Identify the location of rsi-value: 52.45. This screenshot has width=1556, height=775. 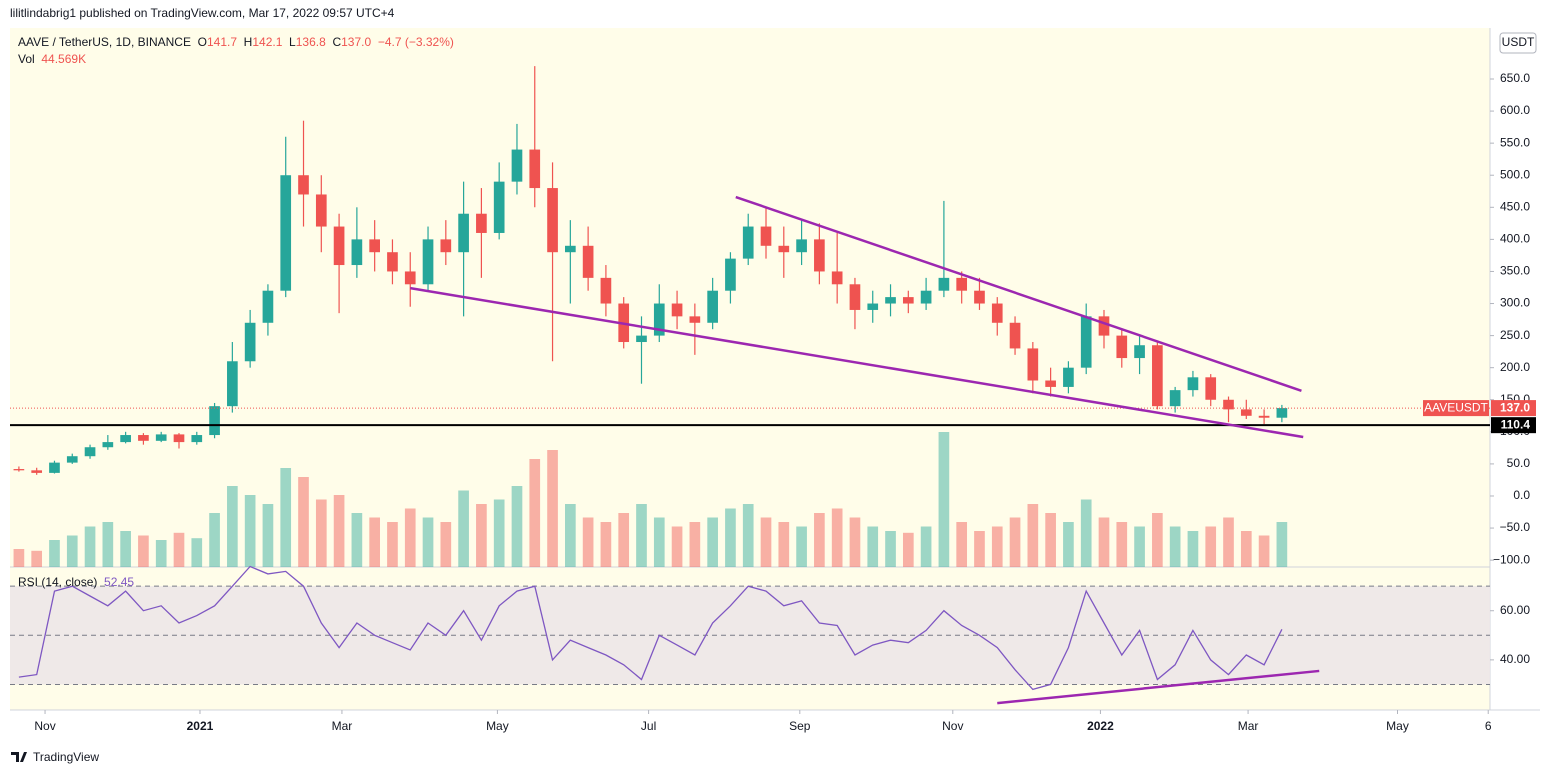
(119, 582).